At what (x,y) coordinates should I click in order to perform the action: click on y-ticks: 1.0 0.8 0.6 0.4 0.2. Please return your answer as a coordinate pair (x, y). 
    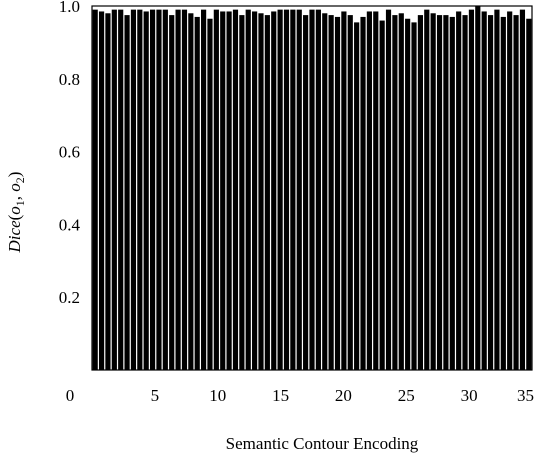
    Looking at the image, I should click on (70, 153).